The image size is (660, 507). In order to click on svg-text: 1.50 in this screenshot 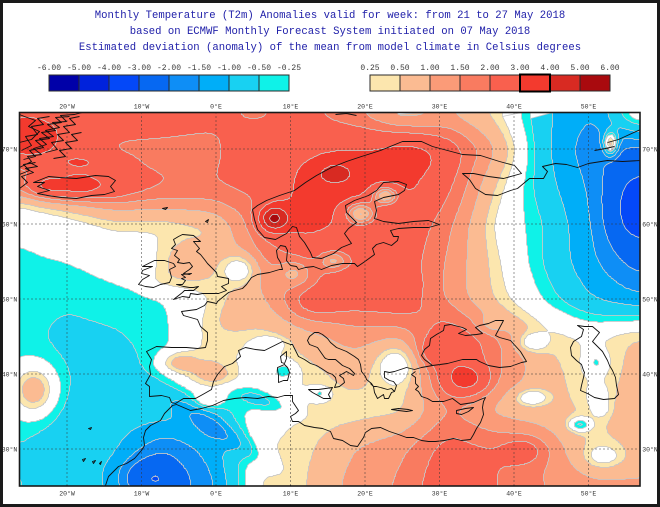, I will do `click(459, 68)`.